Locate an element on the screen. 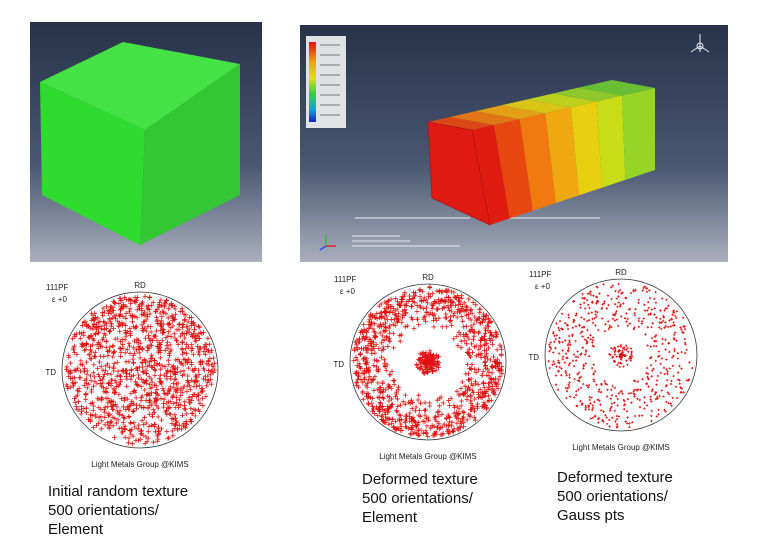  cube-render is located at coordinates (146, 142).